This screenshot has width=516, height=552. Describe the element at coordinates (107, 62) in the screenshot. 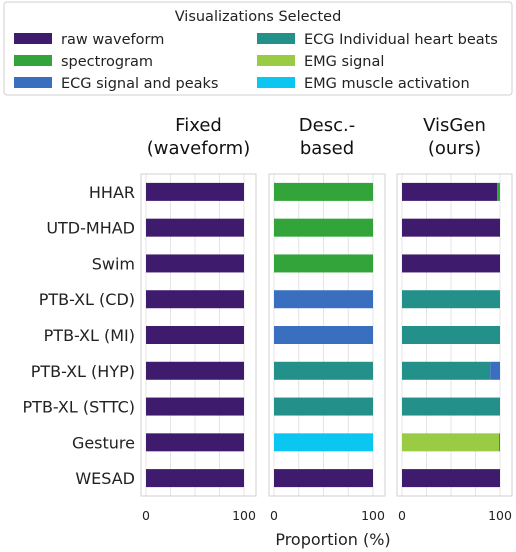

I see `legend-label-spectrogram: spectrogram` at that location.